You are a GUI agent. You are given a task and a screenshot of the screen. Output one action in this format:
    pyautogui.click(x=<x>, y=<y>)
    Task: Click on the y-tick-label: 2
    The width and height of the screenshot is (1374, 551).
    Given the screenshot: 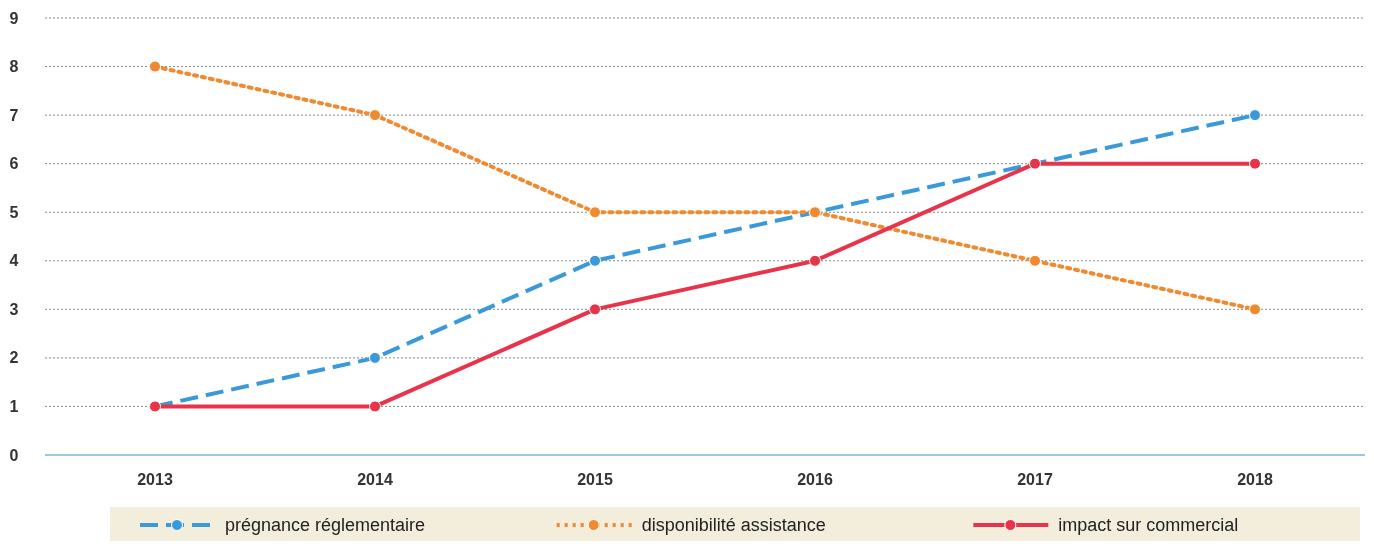 What is the action you would take?
    pyautogui.click(x=14, y=358)
    